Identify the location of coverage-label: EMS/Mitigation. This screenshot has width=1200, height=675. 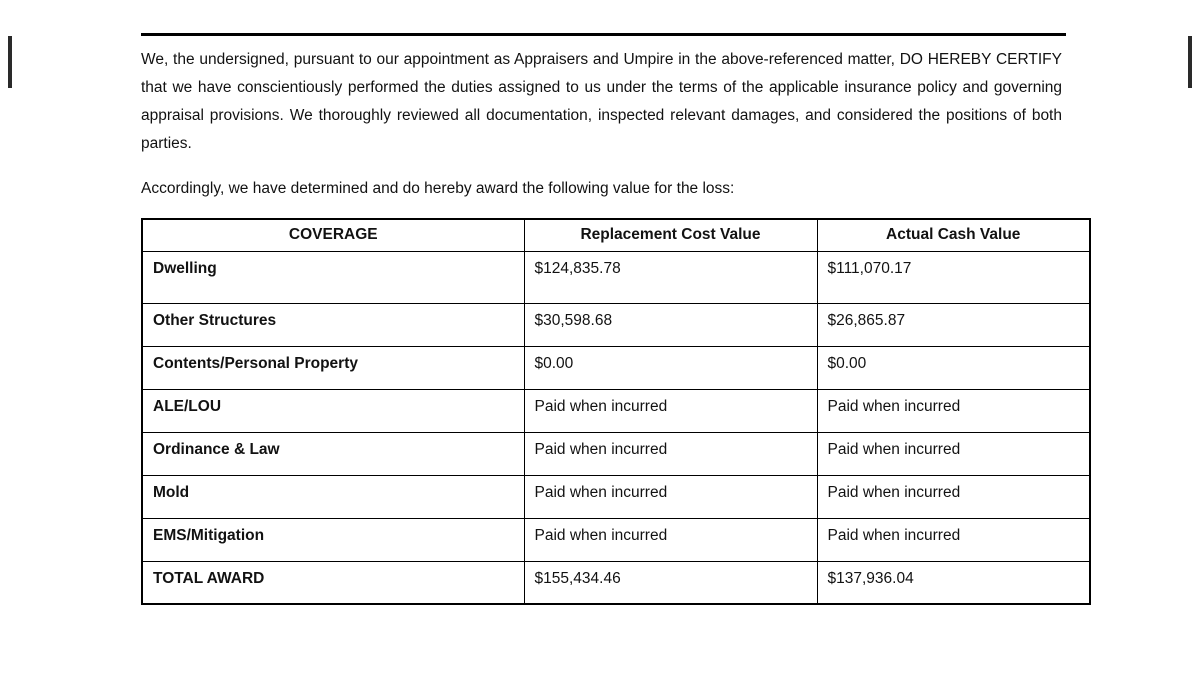
(333, 539).